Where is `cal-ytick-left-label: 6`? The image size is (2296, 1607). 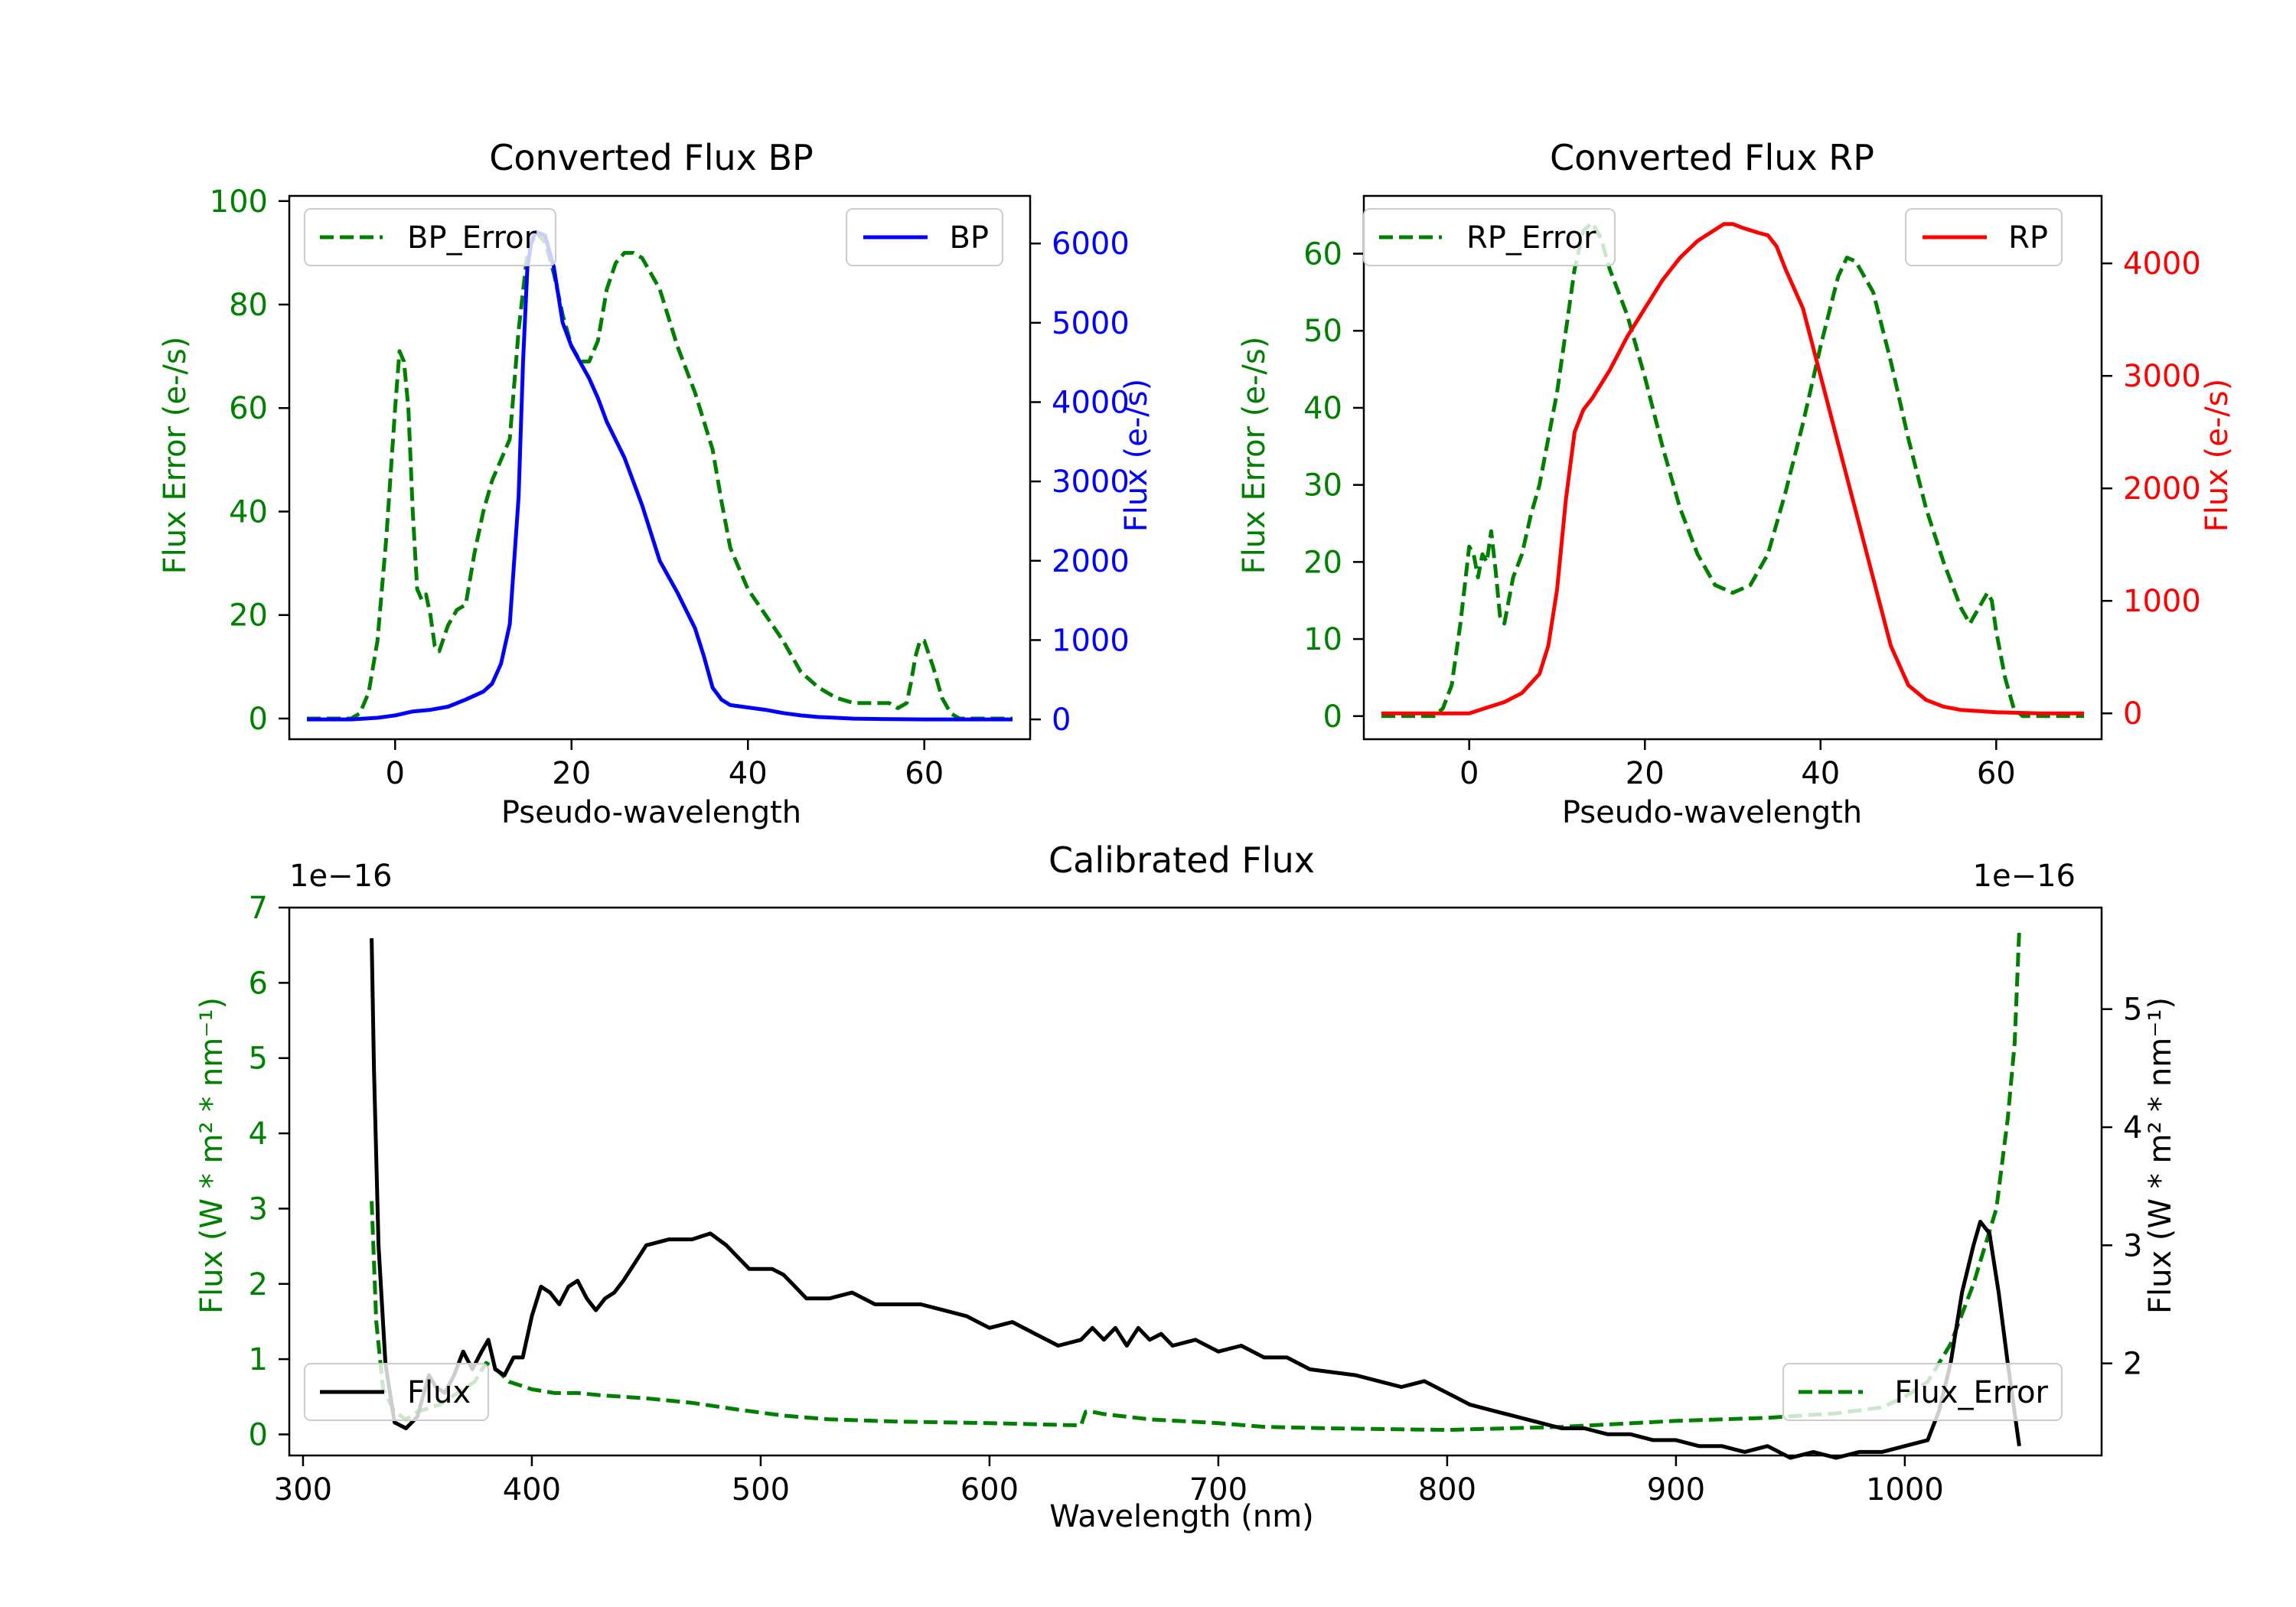
cal-ytick-left-label: 6 is located at coordinates (258, 984).